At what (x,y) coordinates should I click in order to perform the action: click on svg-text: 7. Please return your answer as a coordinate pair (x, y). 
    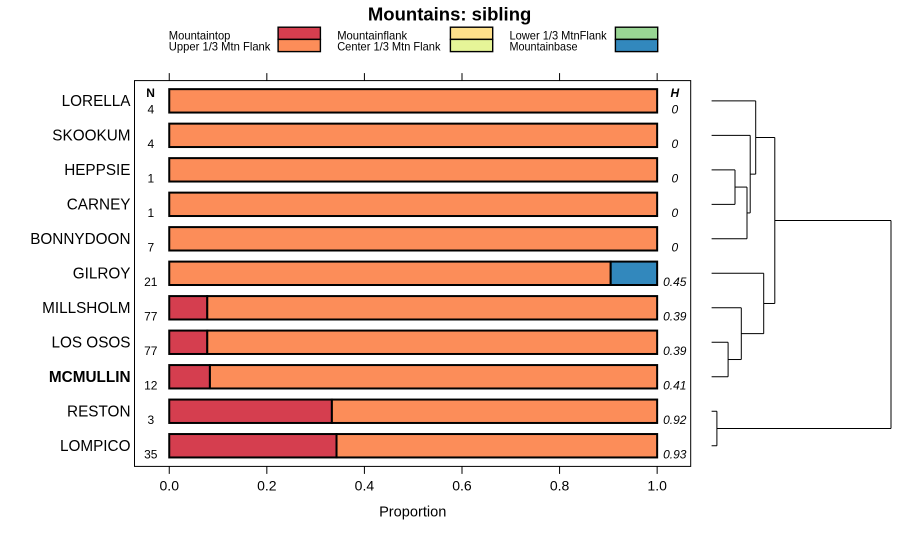
    Looking at the image, I should click on (150, 248).